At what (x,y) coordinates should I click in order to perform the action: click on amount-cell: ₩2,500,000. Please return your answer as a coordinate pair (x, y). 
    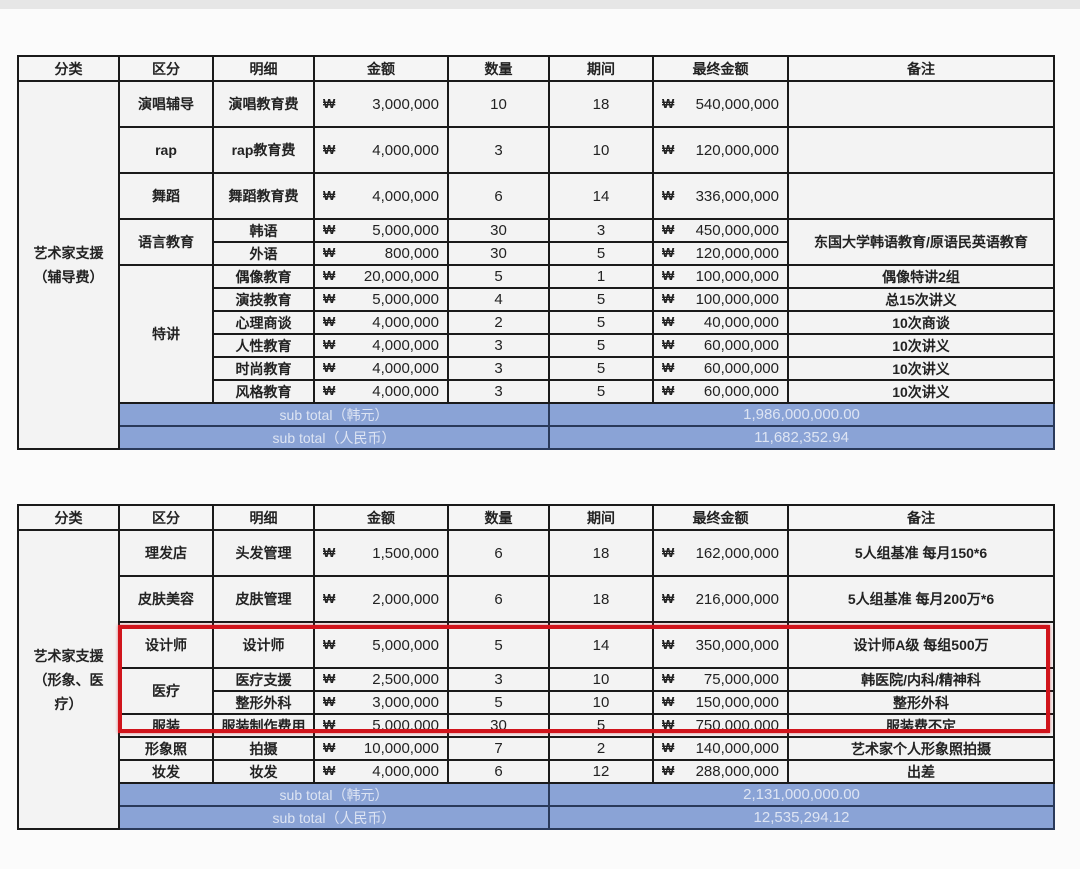
    Looking at the image, I should click on (381, 679).